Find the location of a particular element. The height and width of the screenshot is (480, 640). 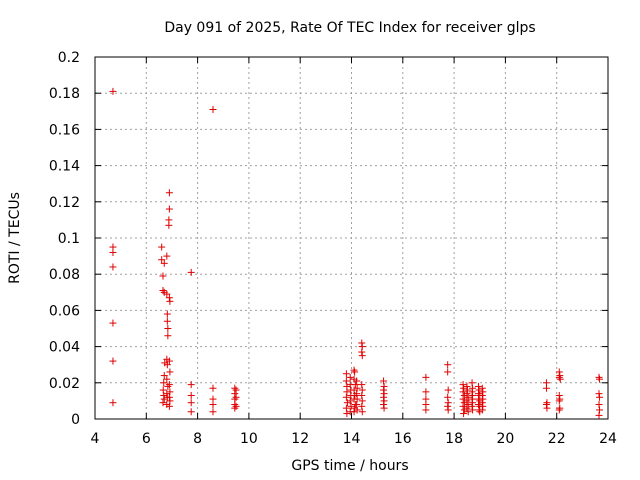

y-tick-label: 0.16 is located at coordinates (64, 130).